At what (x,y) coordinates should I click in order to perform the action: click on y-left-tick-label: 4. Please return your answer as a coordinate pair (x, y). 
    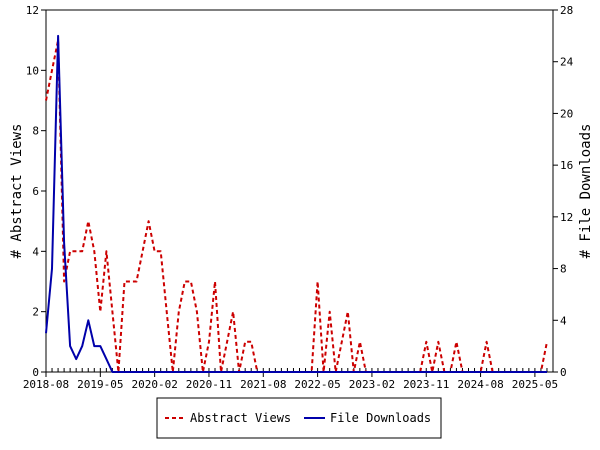
    Looking at the image, I should click on (35, 251).